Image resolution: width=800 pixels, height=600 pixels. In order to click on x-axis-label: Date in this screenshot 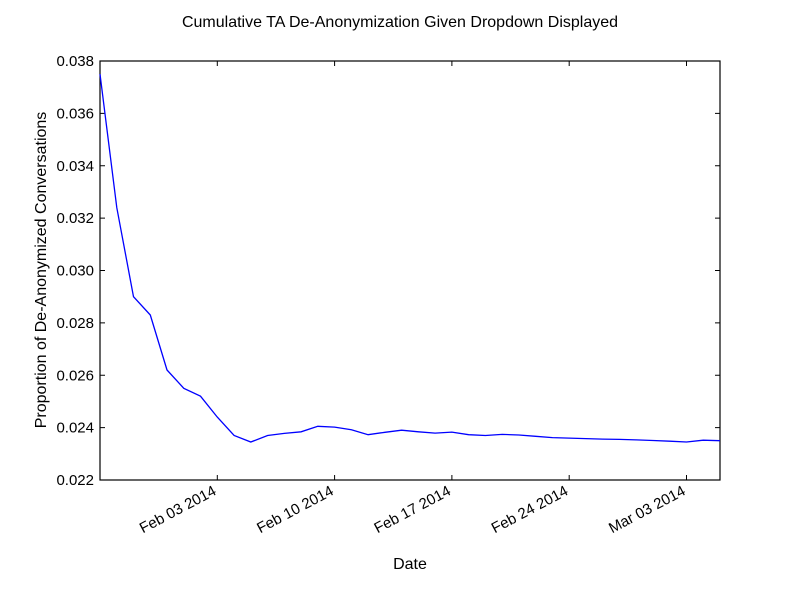, I will do `click(410, 564)`.